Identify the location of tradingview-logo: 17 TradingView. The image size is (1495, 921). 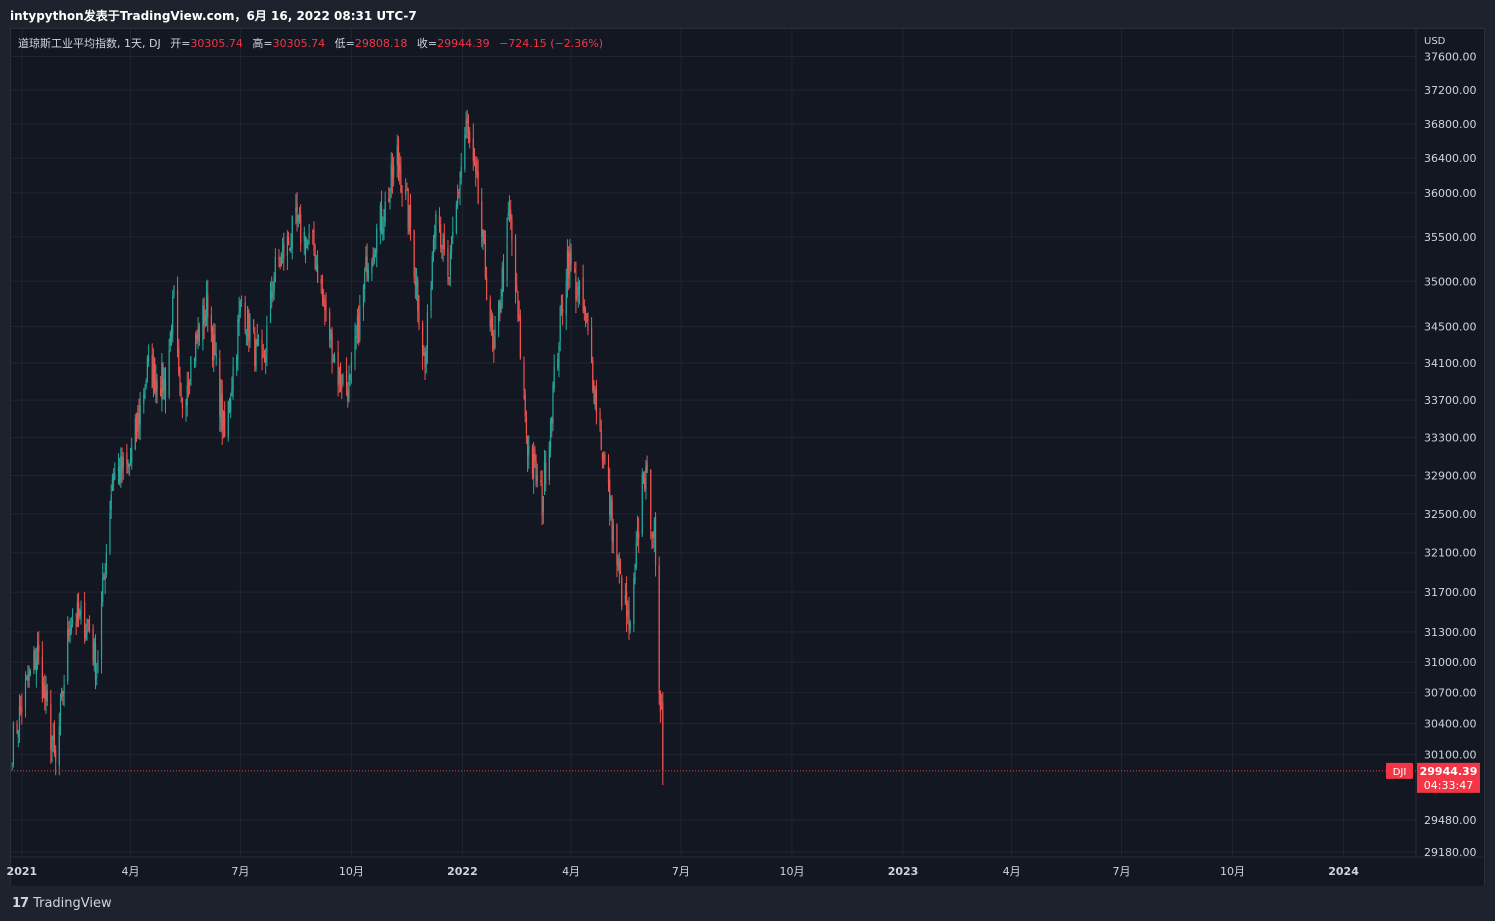
(62, 903).